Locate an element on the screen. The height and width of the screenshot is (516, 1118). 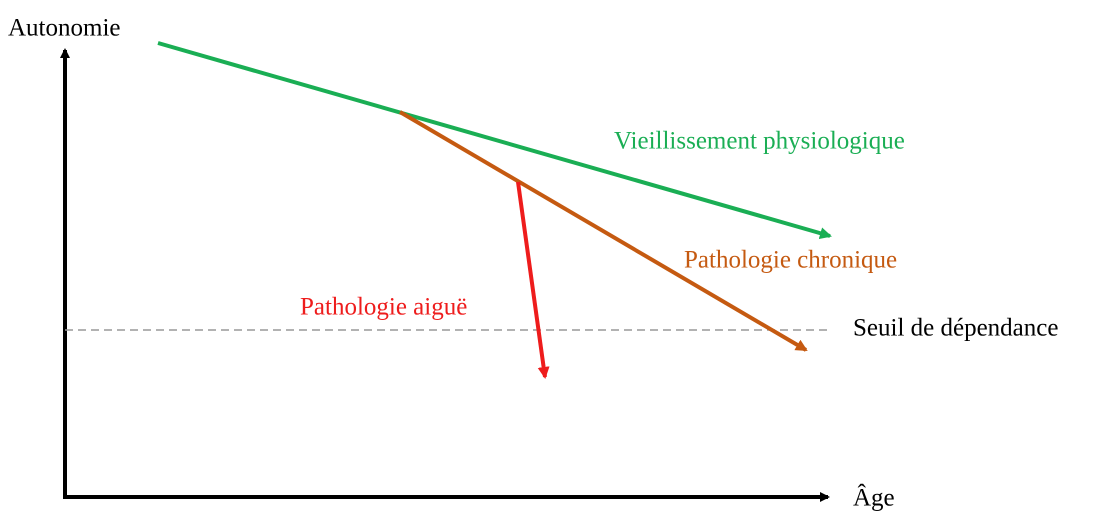
acute-arrow is located at coordinates (533, 280).